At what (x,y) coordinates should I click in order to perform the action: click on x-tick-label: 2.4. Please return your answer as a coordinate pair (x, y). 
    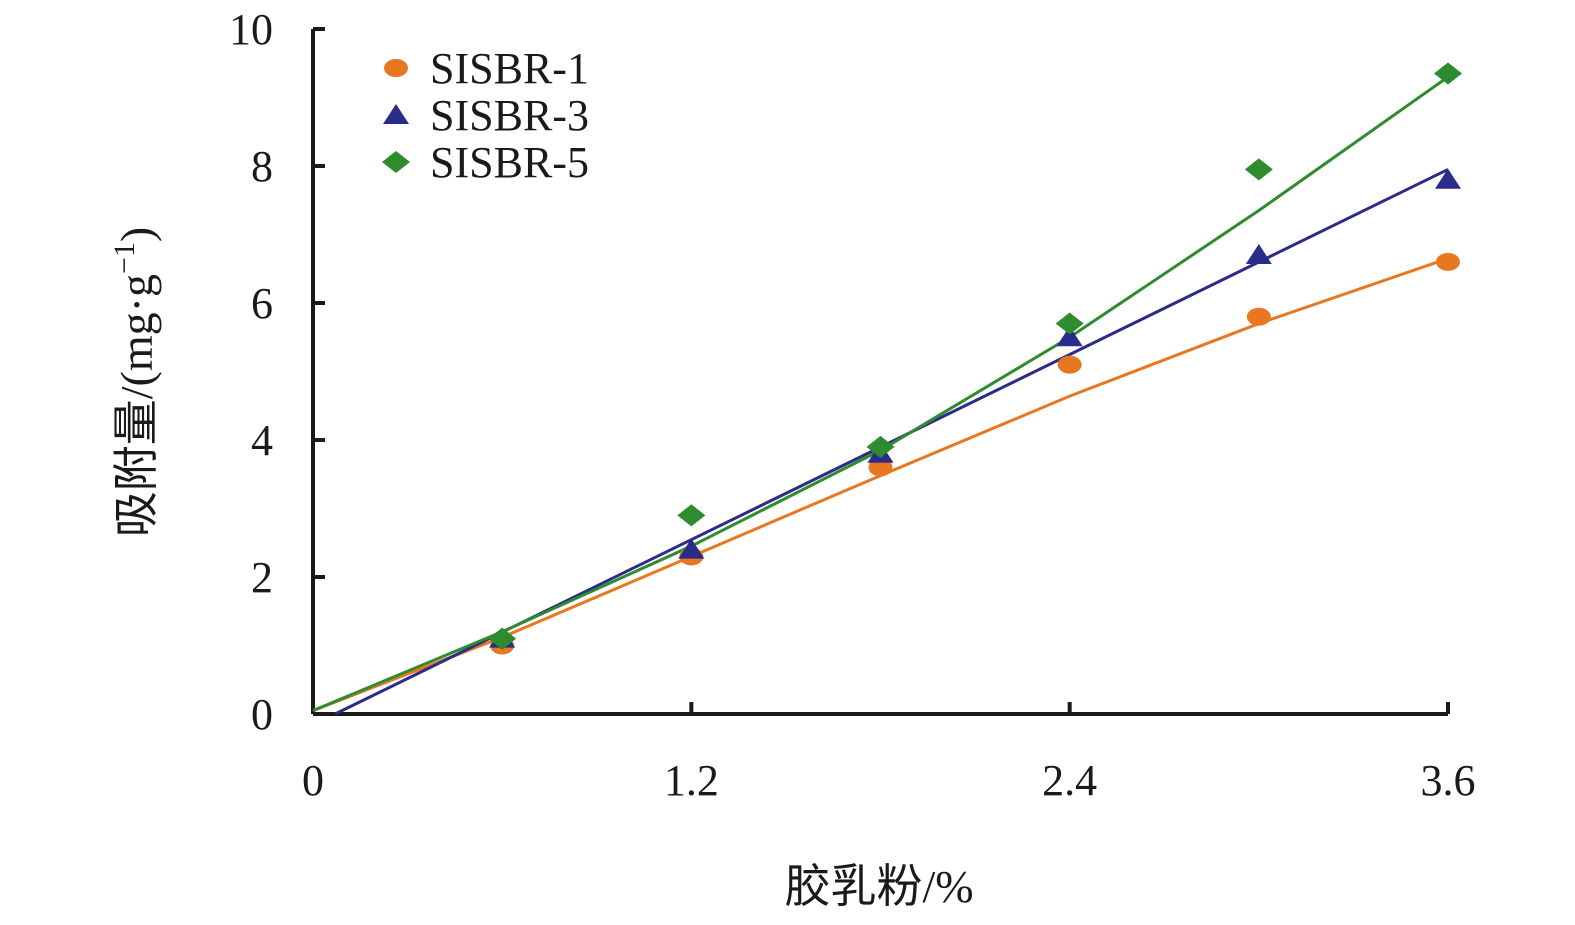
    Looking at the image, I should click on (1069, 780).